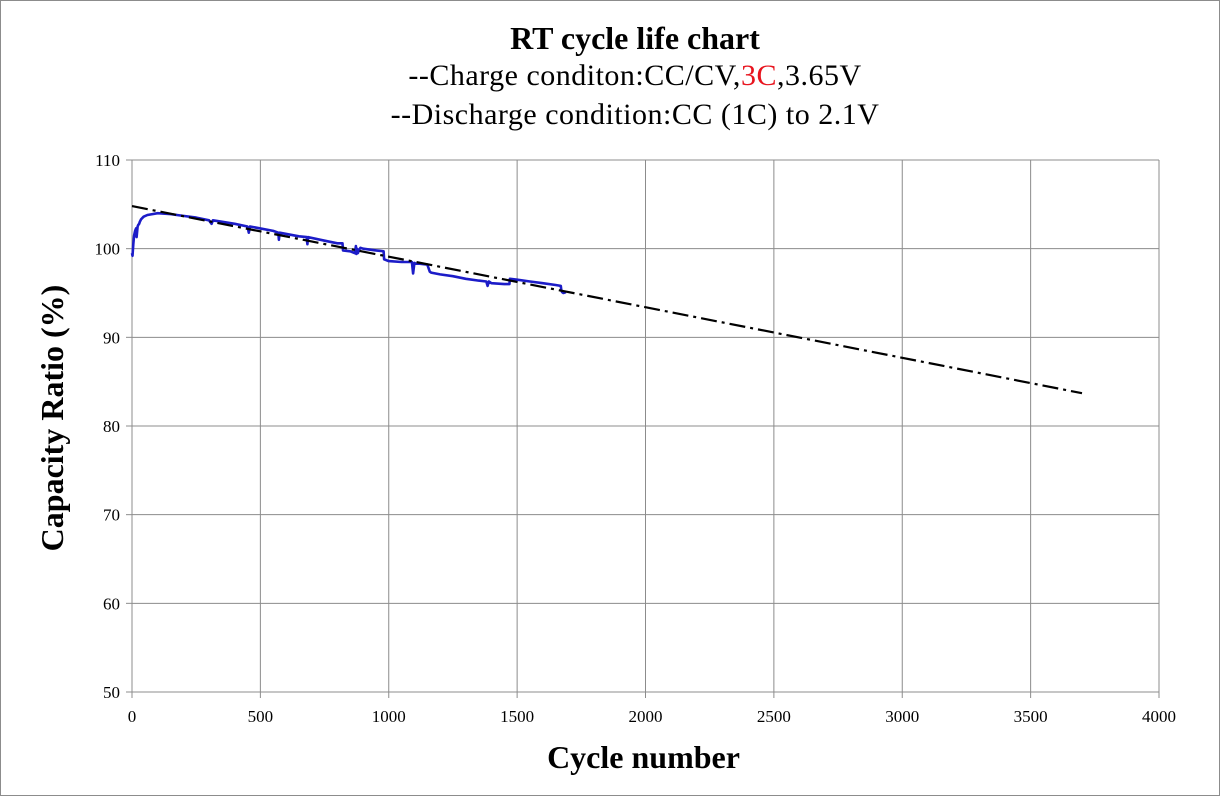 The width and height of the screenshot is (1220, 796). Describe the element at coordinates (389, 716) in the screenshot. I see `x-tick-label: 1000` at that location.